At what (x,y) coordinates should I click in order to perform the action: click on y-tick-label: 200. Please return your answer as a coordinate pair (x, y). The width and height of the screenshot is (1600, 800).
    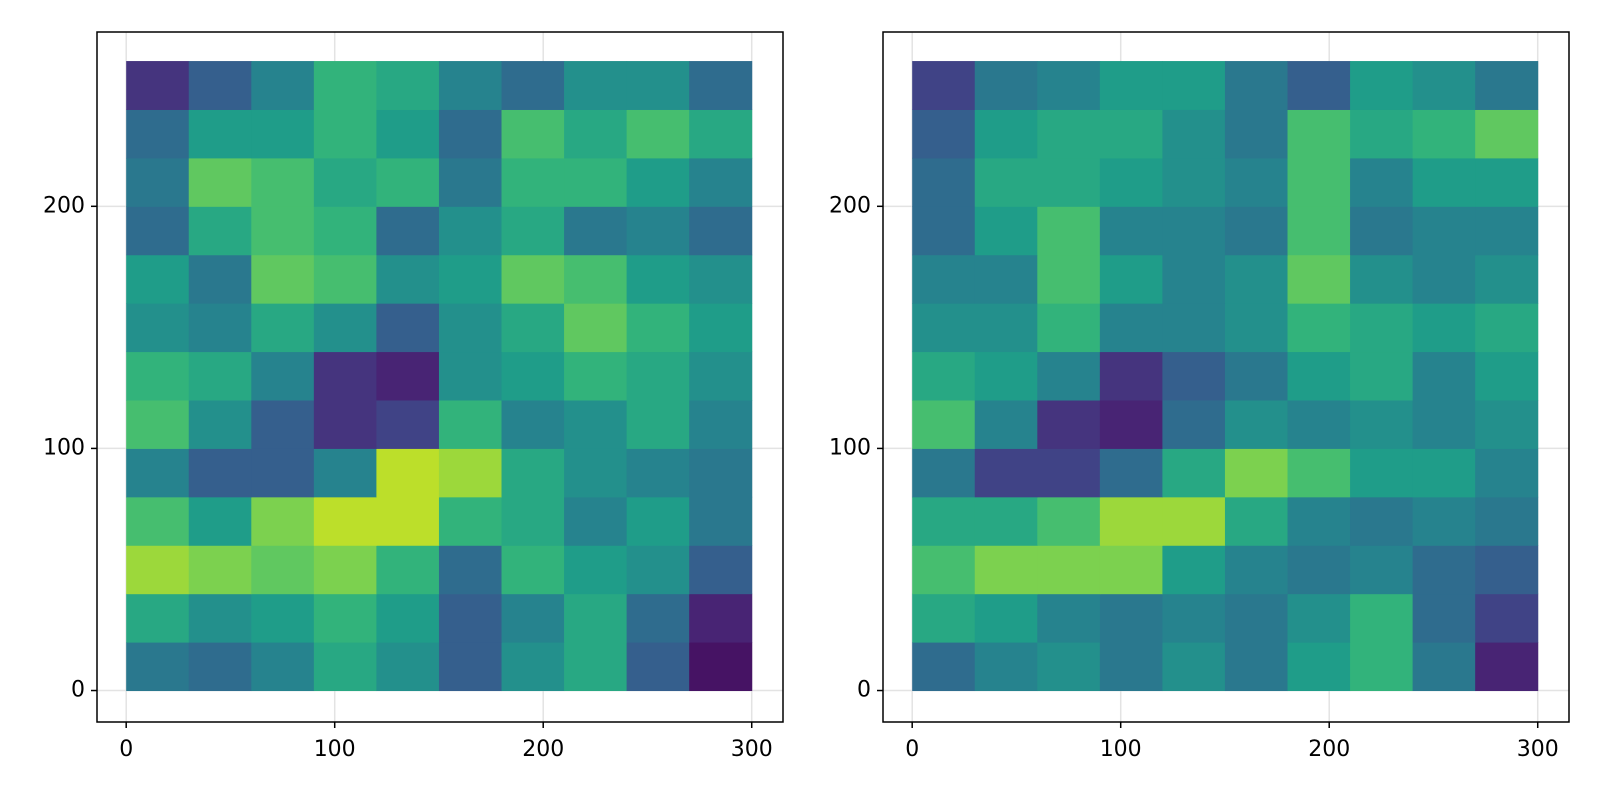
    Looking at the image, I should click on (850, 205).